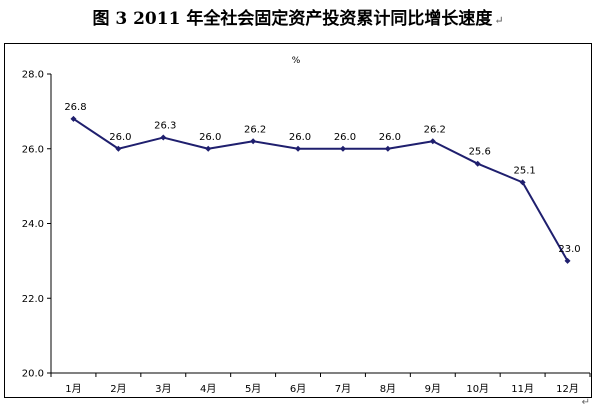 The width and height of the screenshot is (596, 408). What do you see at coordinates (569, 249) in the screenshot?
I see `data-label: 23.0` at bounding box center [569, 249].